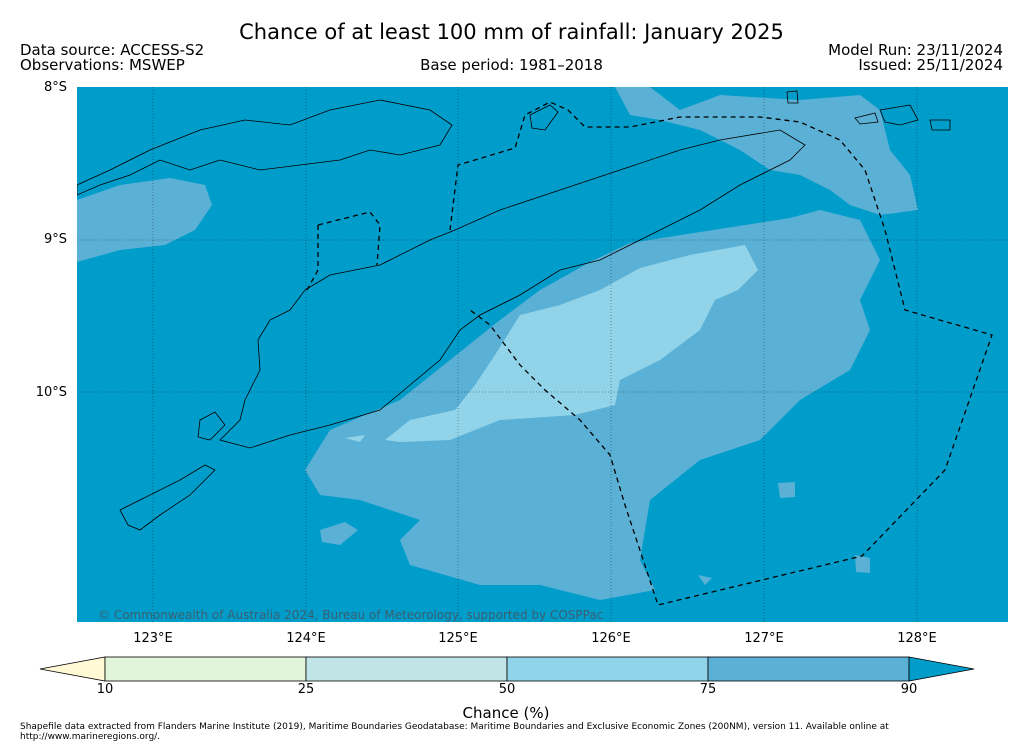  What do you see at coordinates (511, 65) in the screenshot?
I see `base-period-label: Base period: 1981–2018` at bounding box center [511, 65].